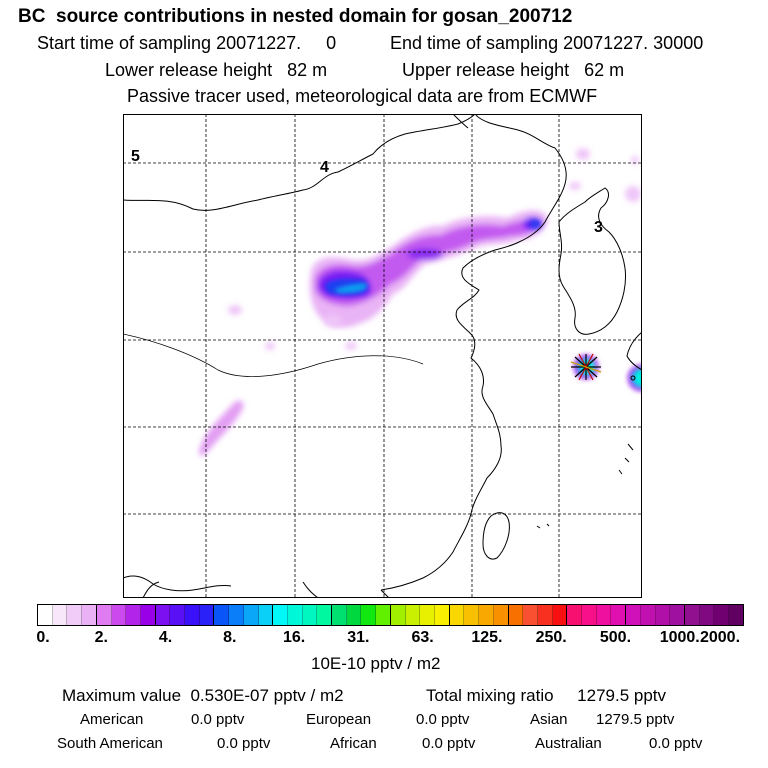 The image size is (768, 768). Describe the element at coordinates (221, 428) in the screenshot. I see `plume-southwest` at that location.